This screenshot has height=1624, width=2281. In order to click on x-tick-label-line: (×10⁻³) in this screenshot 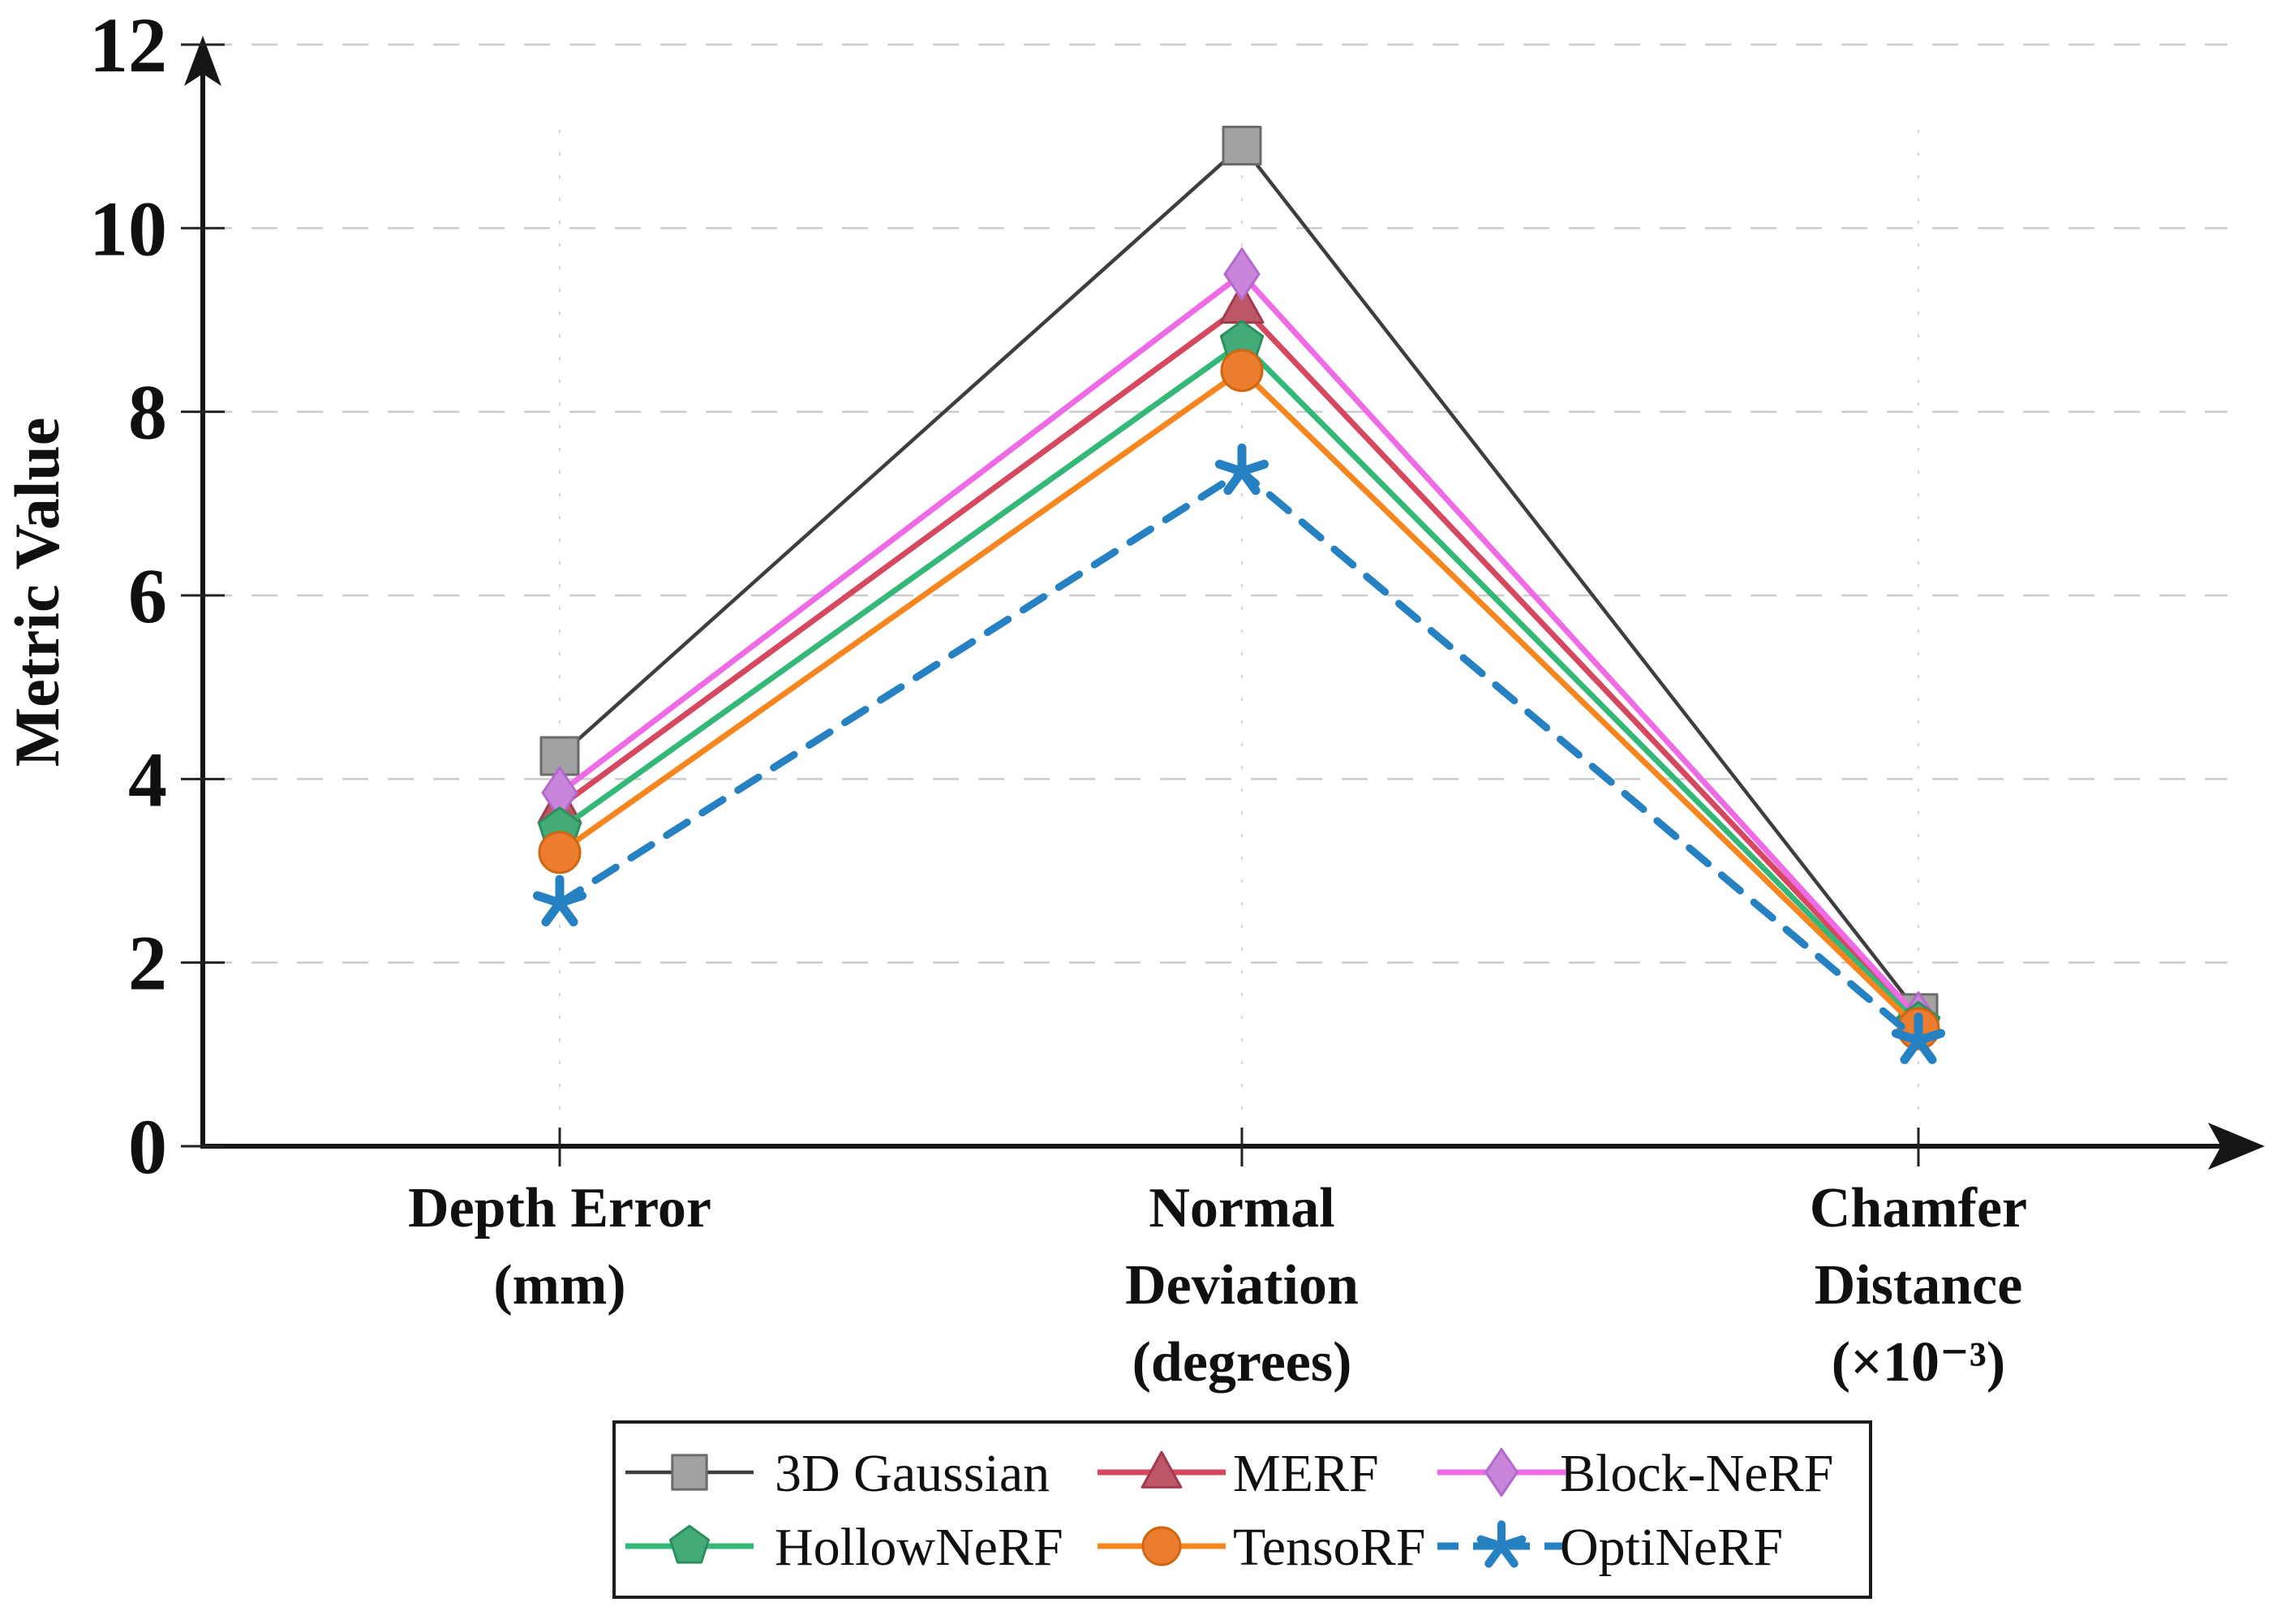, I will do `click(1918, 1362)`.